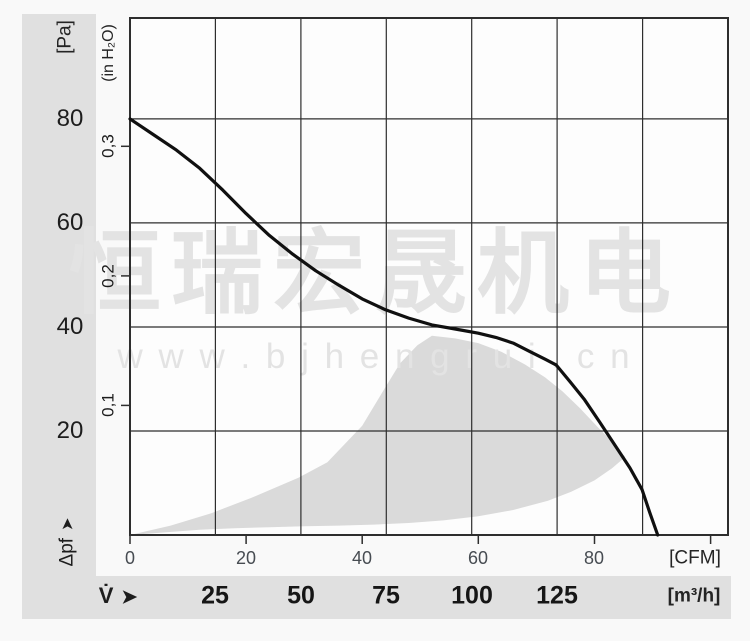 This screenshot has height=641, width=750. I want to click on watermark-company-text: 恒瑞宏晟机电, so click(375, 273).